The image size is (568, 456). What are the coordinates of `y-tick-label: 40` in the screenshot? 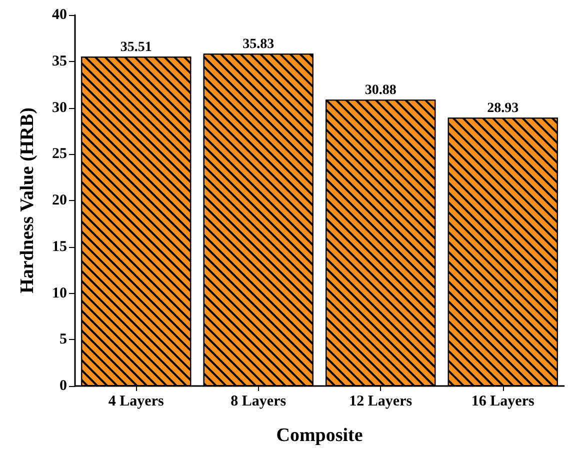 It's located at (59, 15).